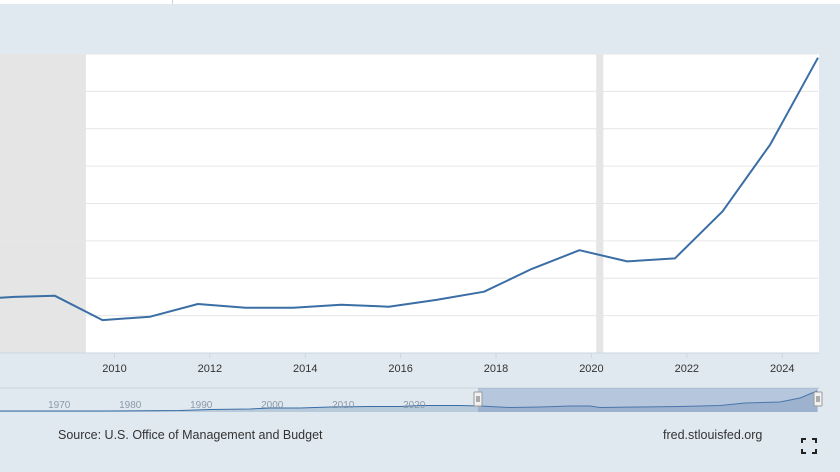 Image resolution: width=840 pixels, height=472 pixels. I want to click on x-tick-label: 2014, so click(305, 369).